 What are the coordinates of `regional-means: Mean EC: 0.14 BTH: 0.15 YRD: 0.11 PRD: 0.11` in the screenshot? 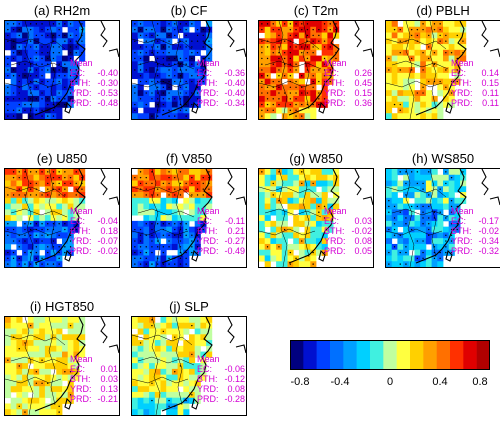 It's located at (475, 83).